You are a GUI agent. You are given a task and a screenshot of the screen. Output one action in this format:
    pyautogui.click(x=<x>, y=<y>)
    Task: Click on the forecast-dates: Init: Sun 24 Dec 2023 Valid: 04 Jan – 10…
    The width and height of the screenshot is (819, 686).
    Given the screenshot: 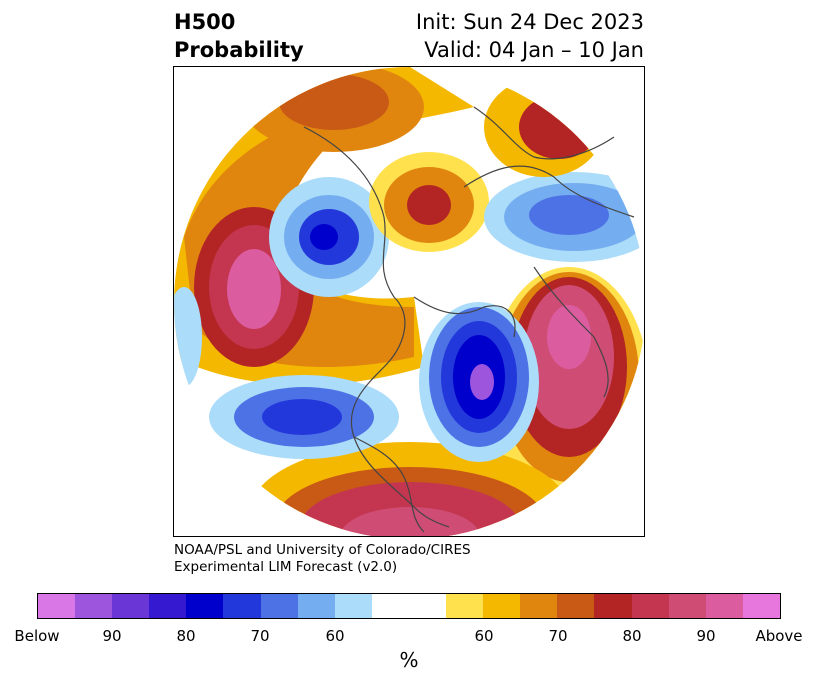 What is the action you would take?
    pyautogui.click(x=530, y=36)
    